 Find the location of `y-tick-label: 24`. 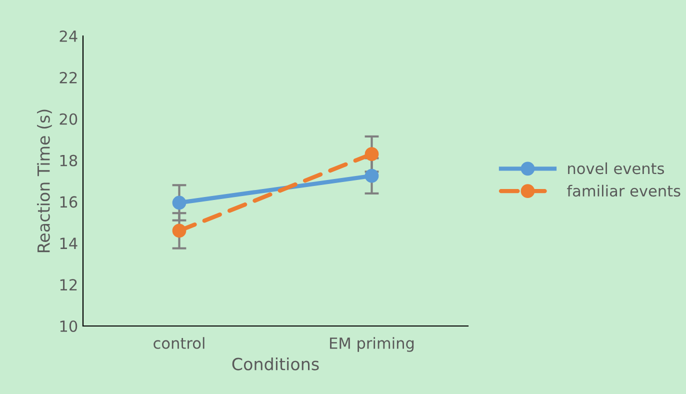

y-tick-label: 24 is located at coordinates (69, 36).